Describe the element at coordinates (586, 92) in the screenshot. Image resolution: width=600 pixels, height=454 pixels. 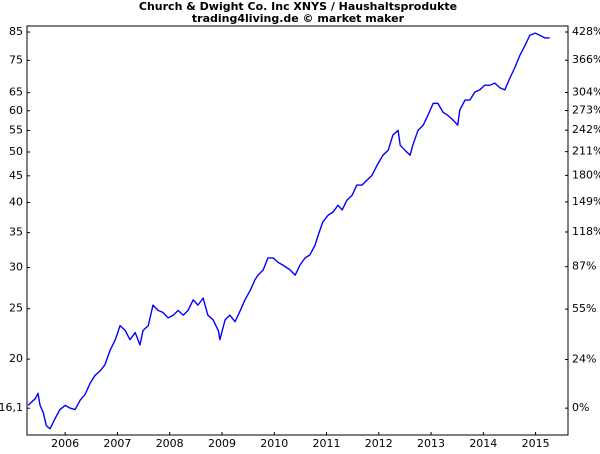
I see `y2-tick-label: 304%` at that location.